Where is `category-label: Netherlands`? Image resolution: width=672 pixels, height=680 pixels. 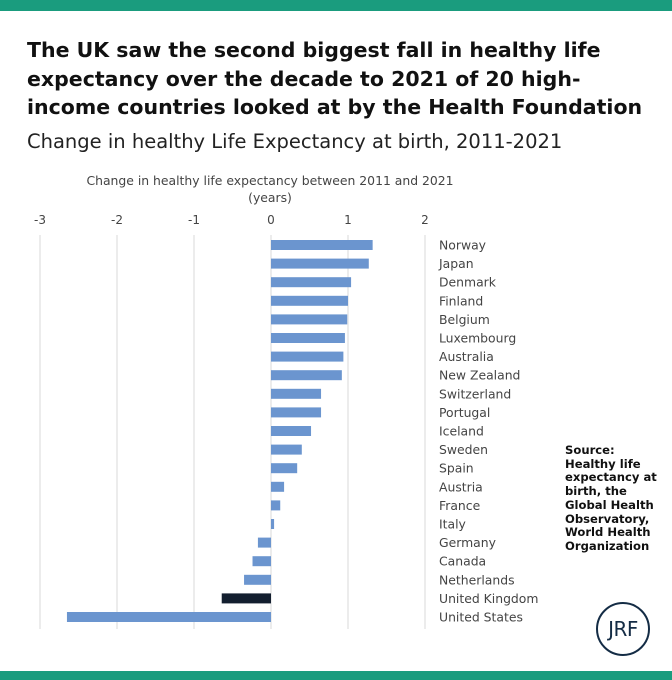
category-label: Netherlands is located at coordinates (477, 579).